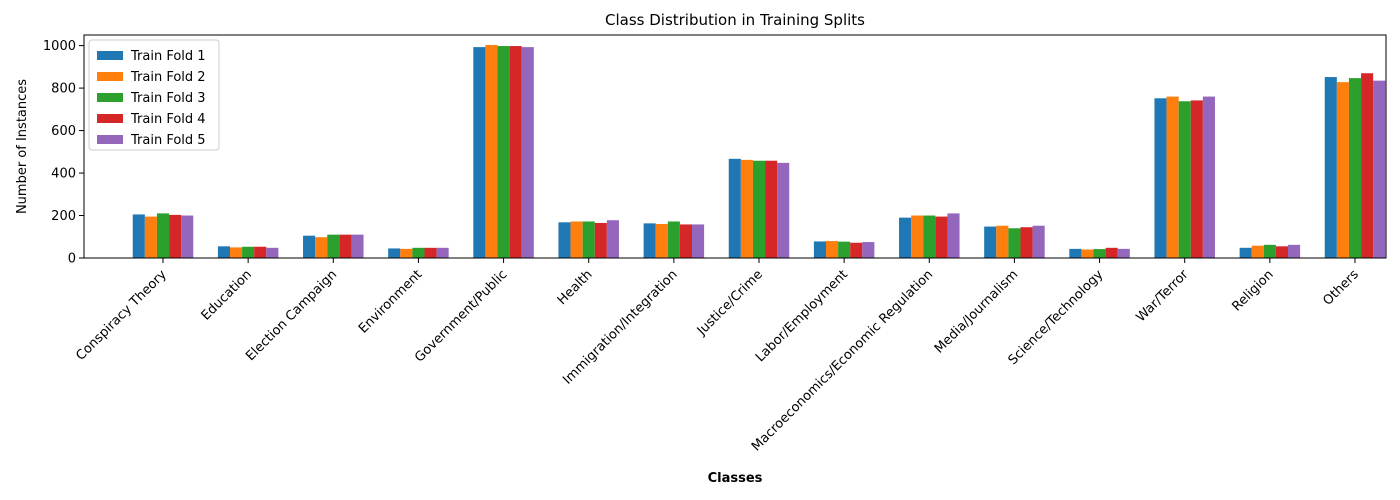 The image size is (1400, 500). Describe the element at coordinates (1252, 290) in the screenshot. I see `x-tick-label: Religion` at that location.